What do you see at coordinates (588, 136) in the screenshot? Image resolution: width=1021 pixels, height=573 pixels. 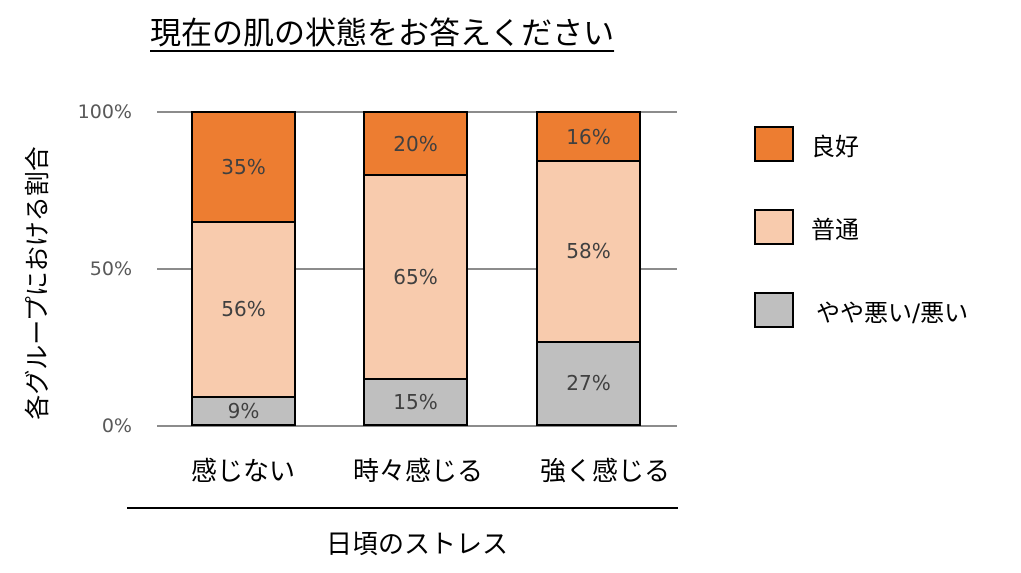 I see `bar-segment-good: 16%` at bounding box center [588, 136].